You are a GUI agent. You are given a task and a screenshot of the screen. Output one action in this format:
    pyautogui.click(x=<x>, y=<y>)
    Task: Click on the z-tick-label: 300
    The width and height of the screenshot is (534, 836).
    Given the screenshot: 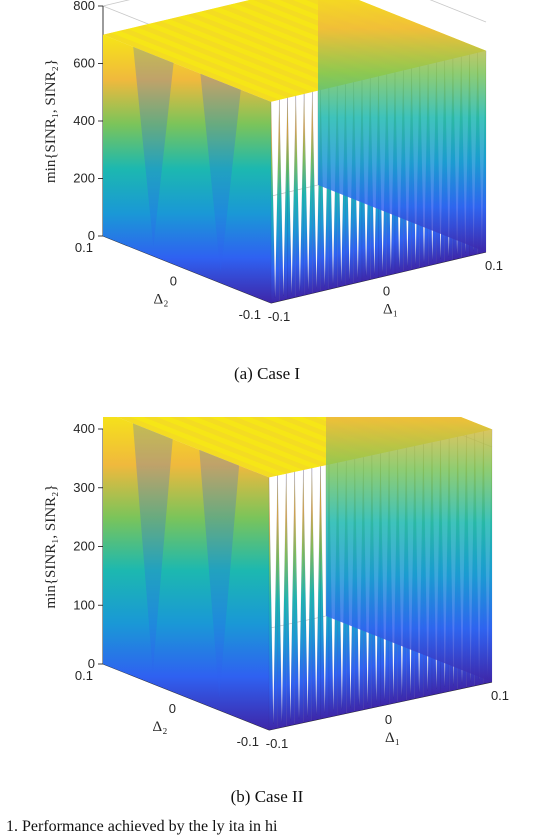 What is the action you would take?
    pyautogui.click(x=84, y=487)
    